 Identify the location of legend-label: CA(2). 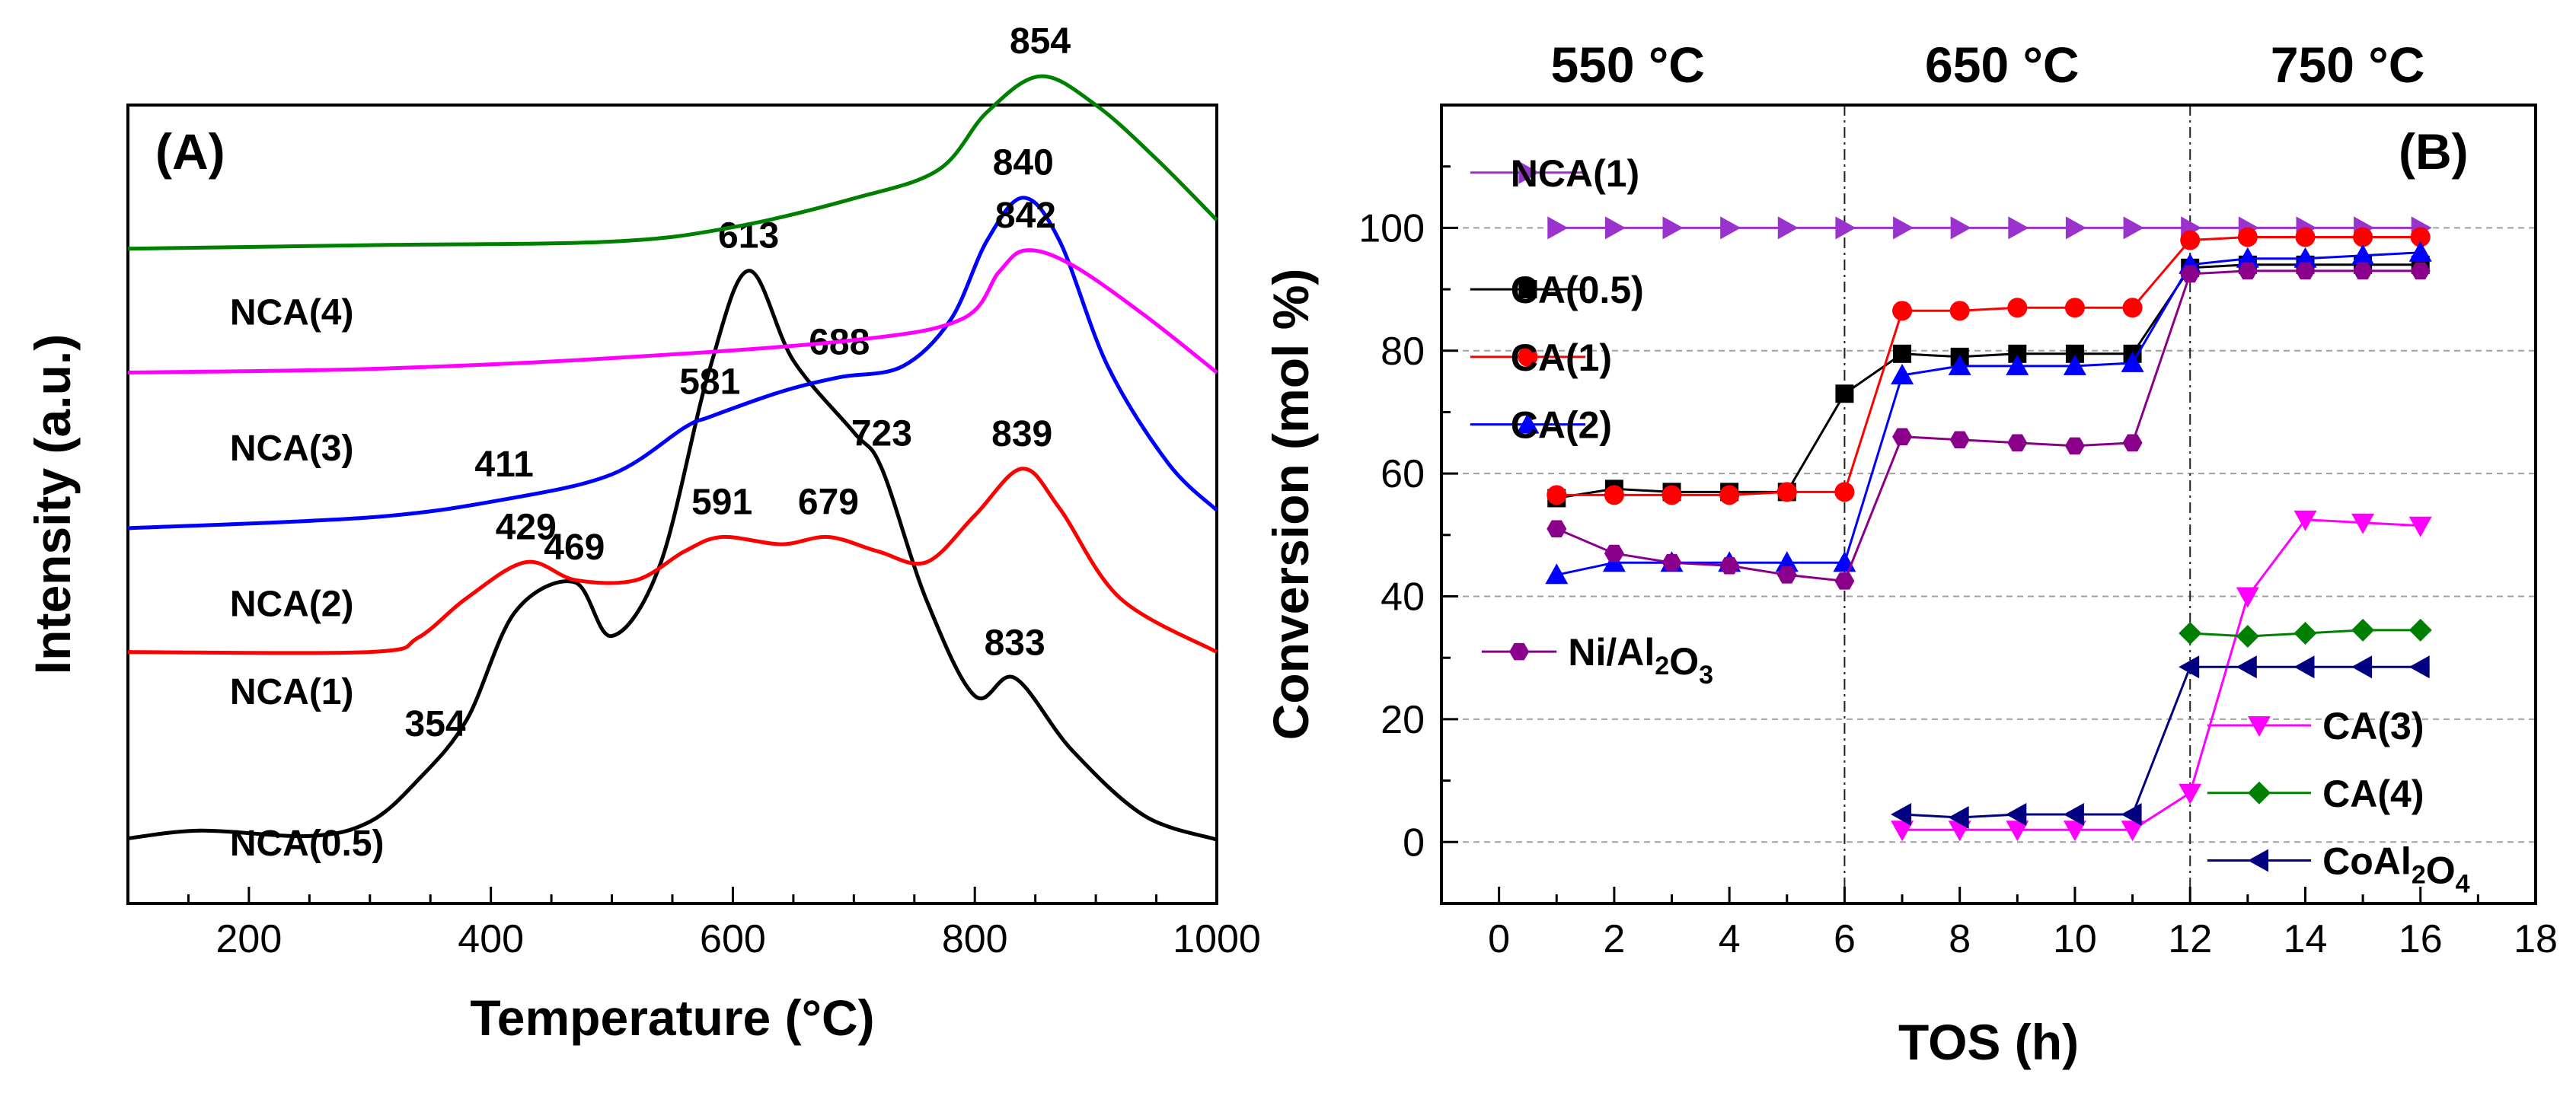
(1561, 425).